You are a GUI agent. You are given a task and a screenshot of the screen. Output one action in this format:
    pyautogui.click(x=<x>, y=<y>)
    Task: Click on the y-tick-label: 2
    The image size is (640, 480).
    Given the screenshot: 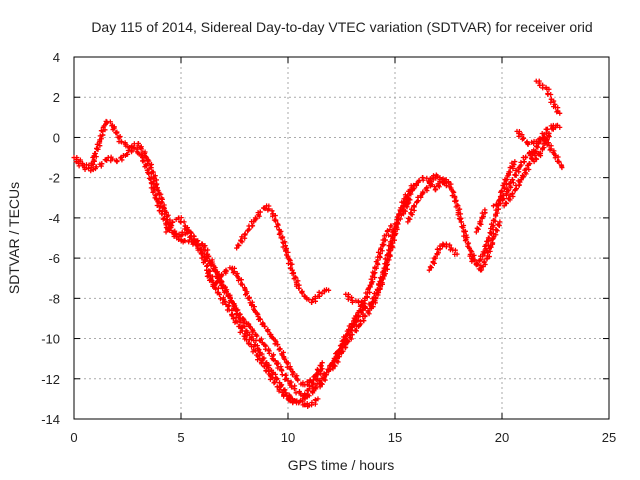 What is the action you would take?
    pyautogui.click(x=56, y=97)
    